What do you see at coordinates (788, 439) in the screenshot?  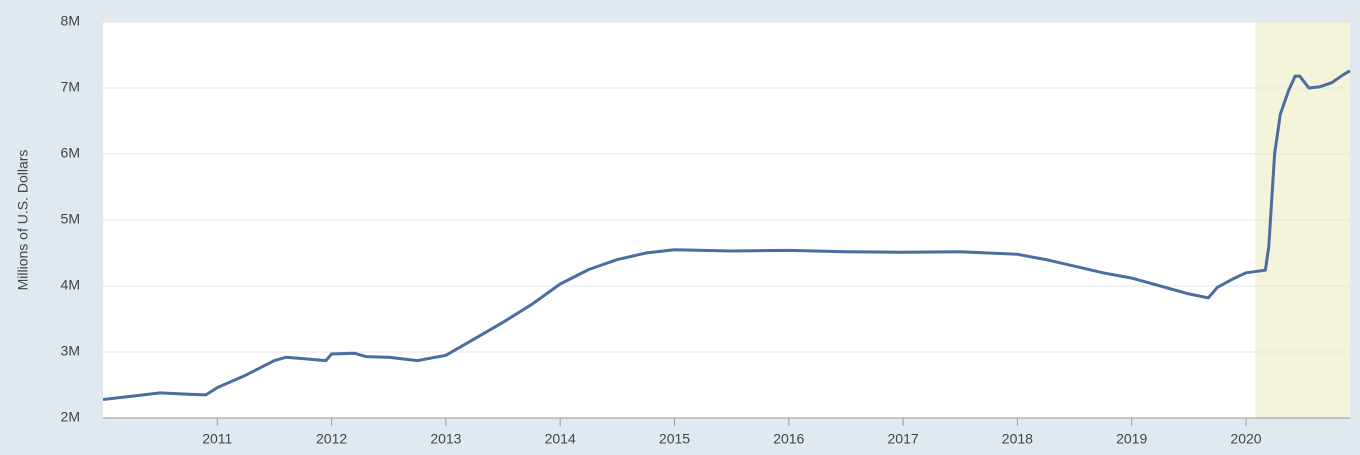 I see `x-tick-label: 2016` at bounding box center [788, 439].